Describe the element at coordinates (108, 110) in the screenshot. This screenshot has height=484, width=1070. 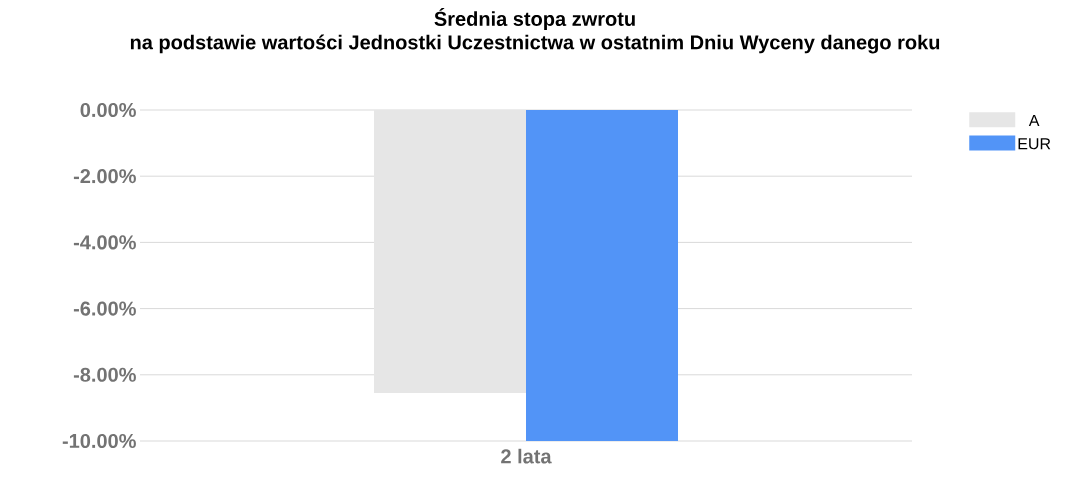
I see `y-tick-label: 0.00%` at that location.